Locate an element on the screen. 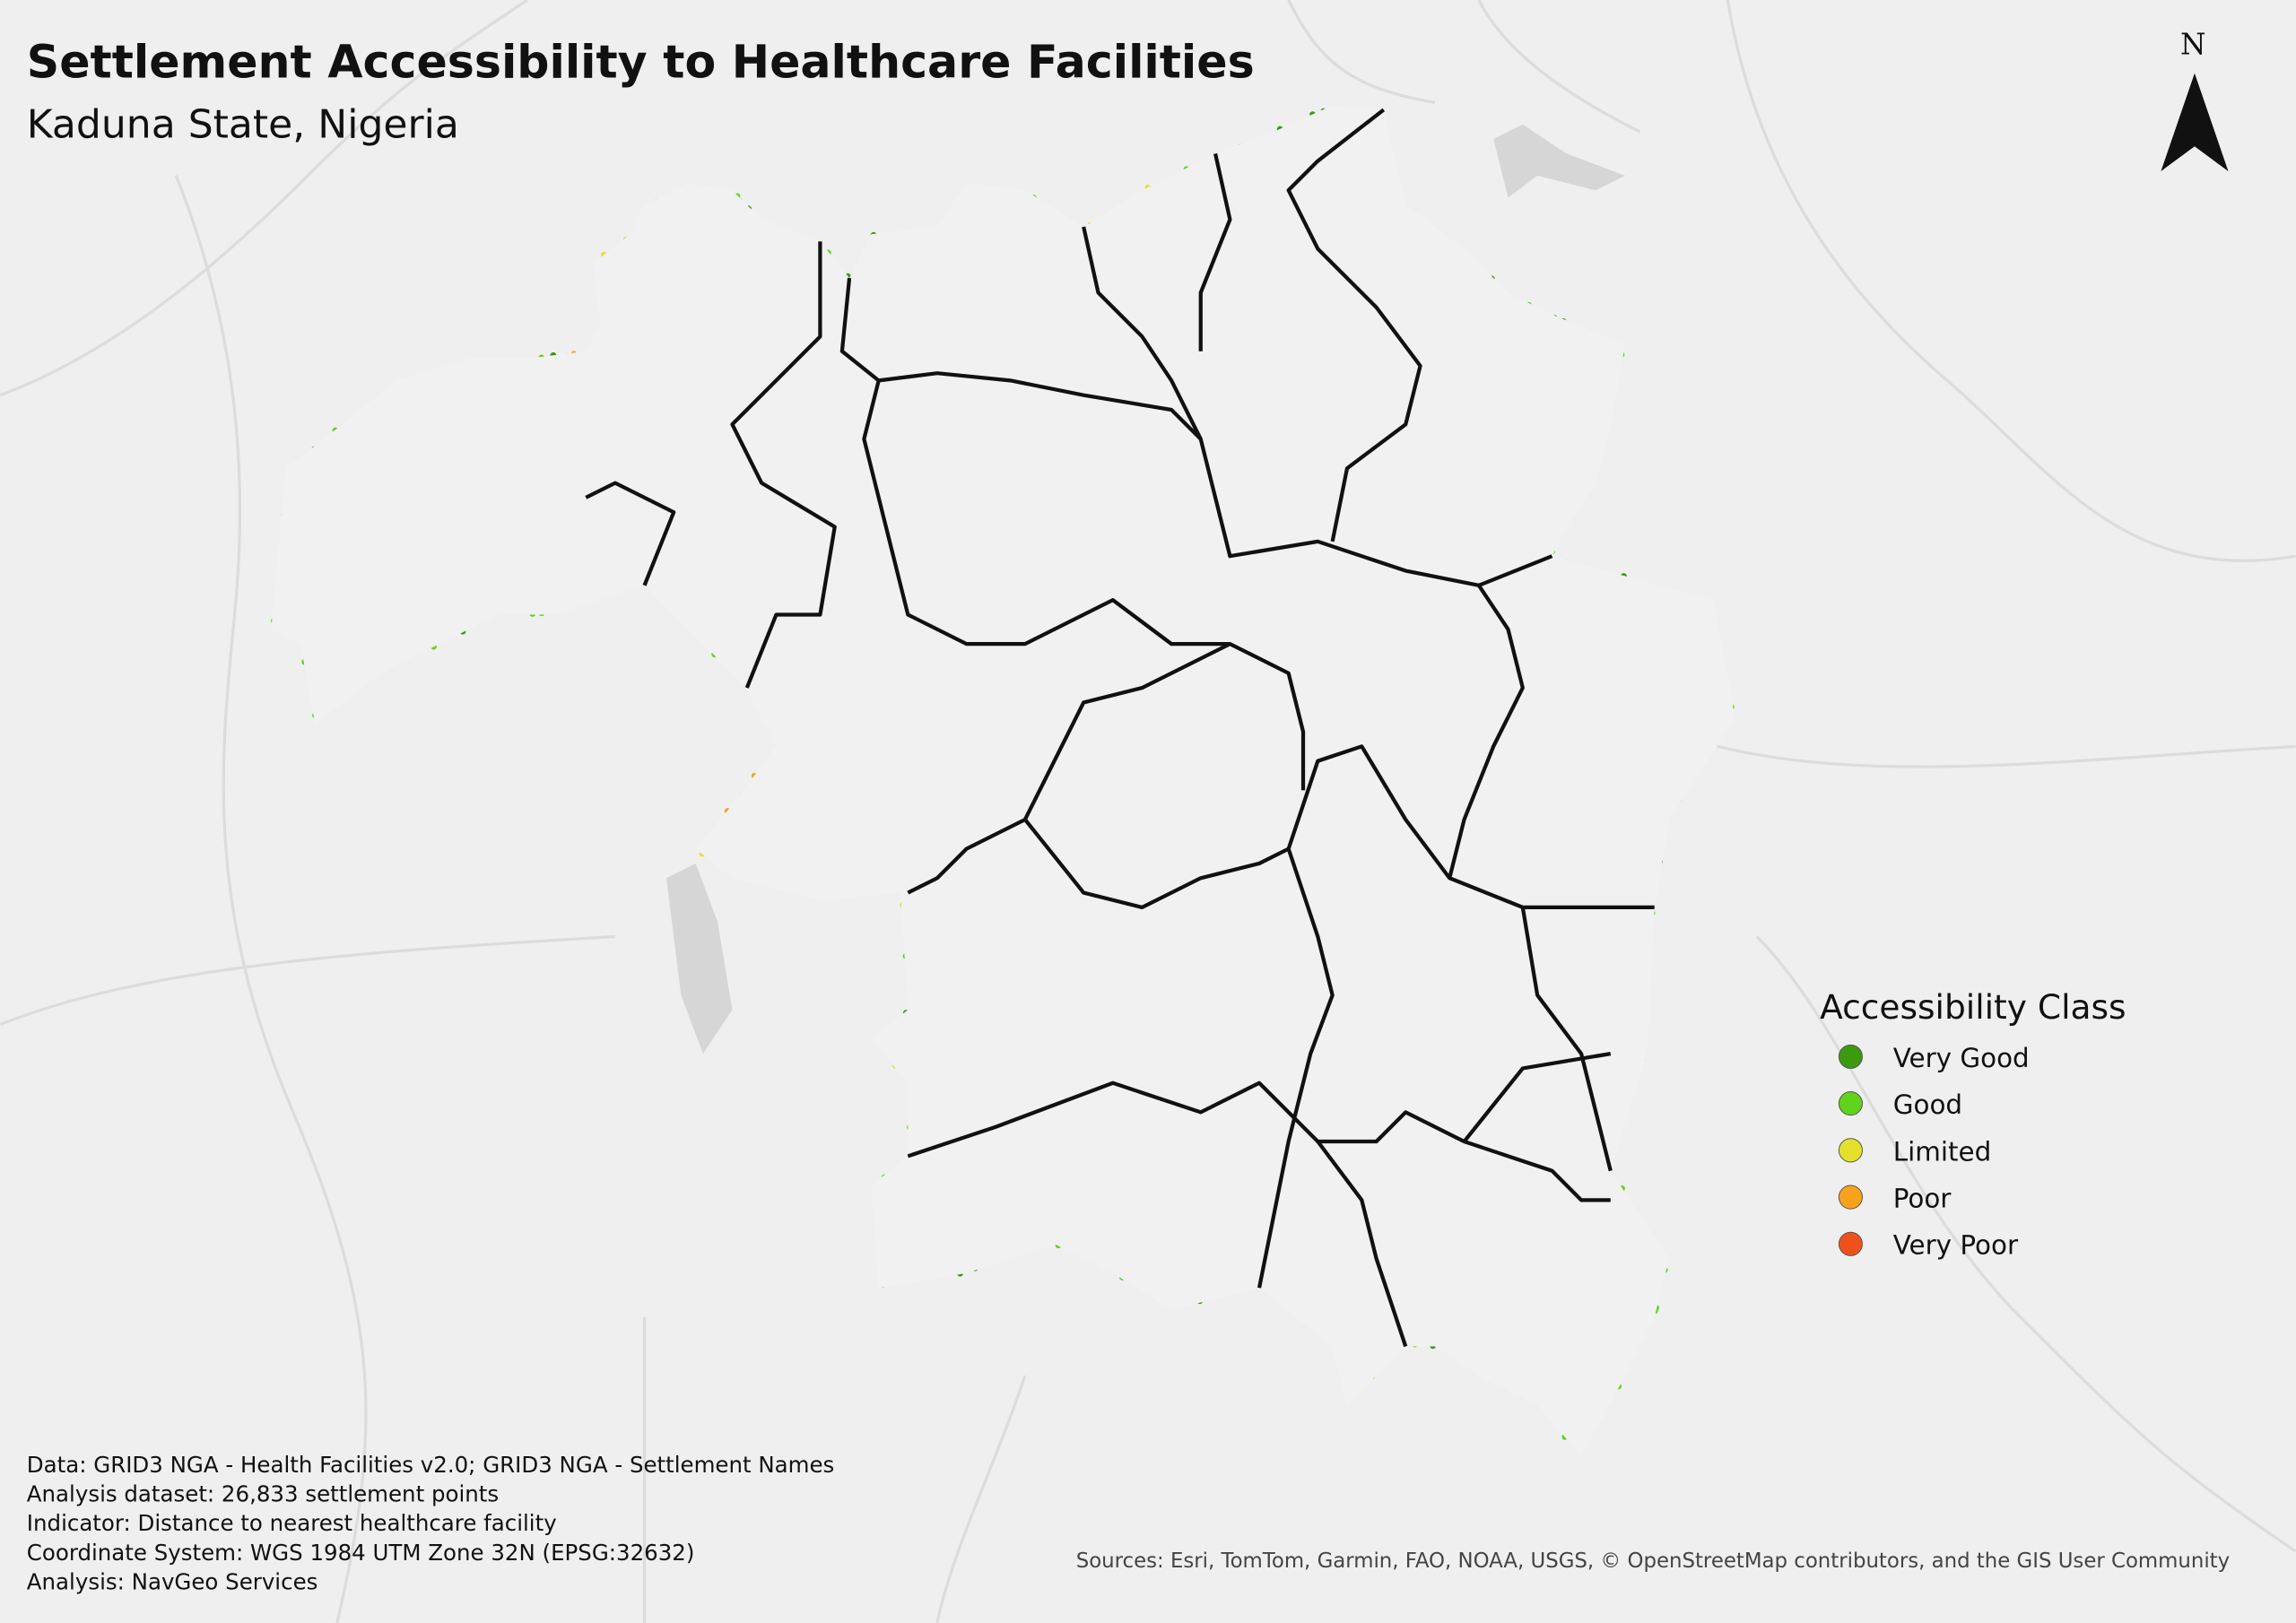  legend-label: Very Good is located at coordinates (1961, 1058).